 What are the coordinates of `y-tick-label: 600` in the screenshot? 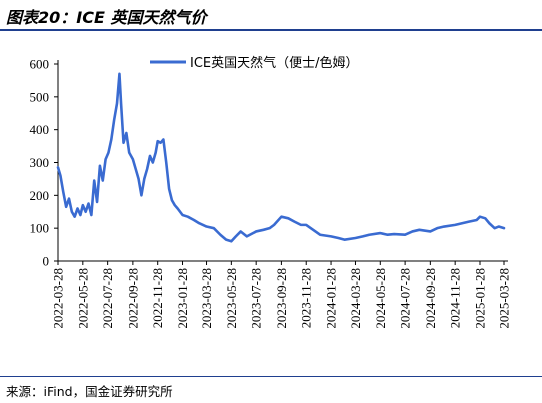 It's located at (40, 64).